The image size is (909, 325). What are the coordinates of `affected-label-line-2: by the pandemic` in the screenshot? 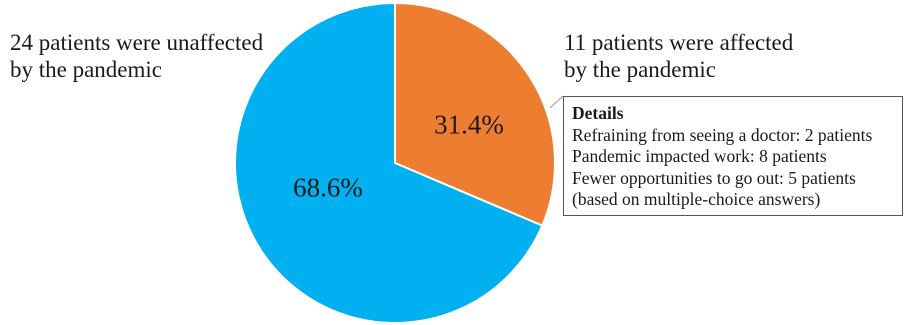 It's located at (640, 69).